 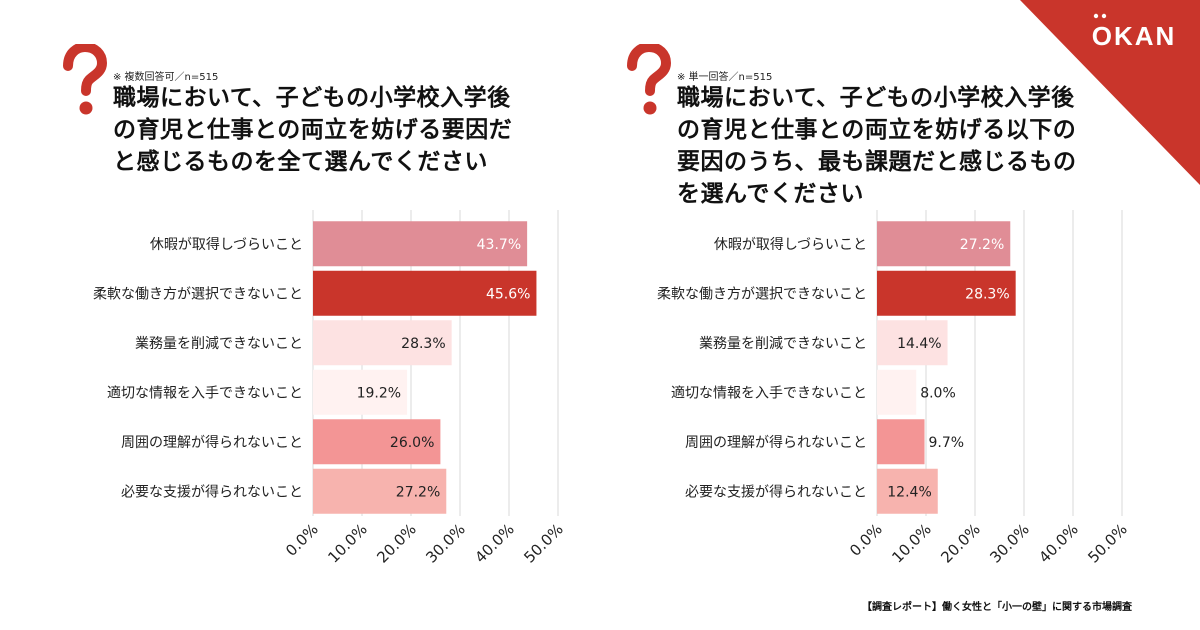 I want to click on brand-logo: OKAN, so click(x=1134, y=36).